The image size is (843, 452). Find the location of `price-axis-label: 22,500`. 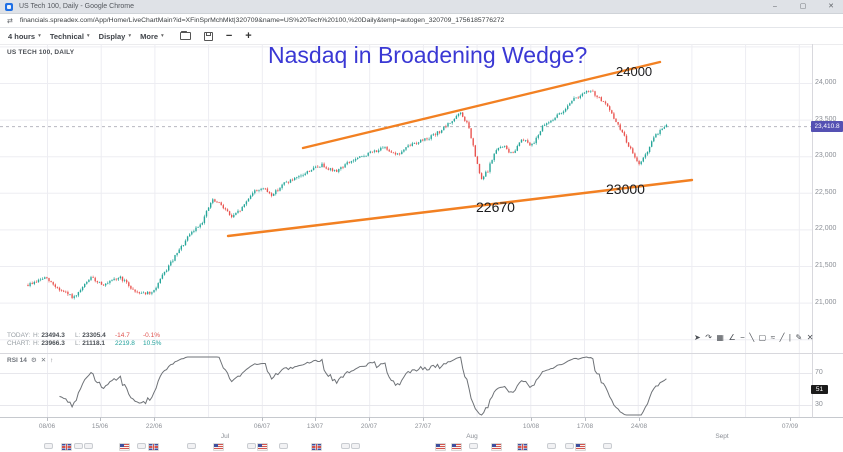

price-axis-label: 22,500 is located at coordinates (826, 192).